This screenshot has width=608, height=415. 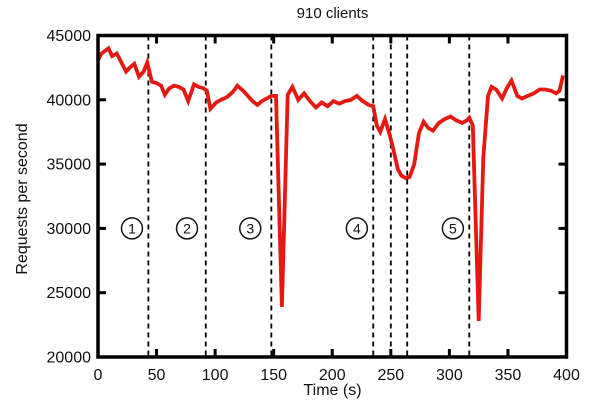 I want to click on annotation-label-5: 5, so click(x=453, y=228).